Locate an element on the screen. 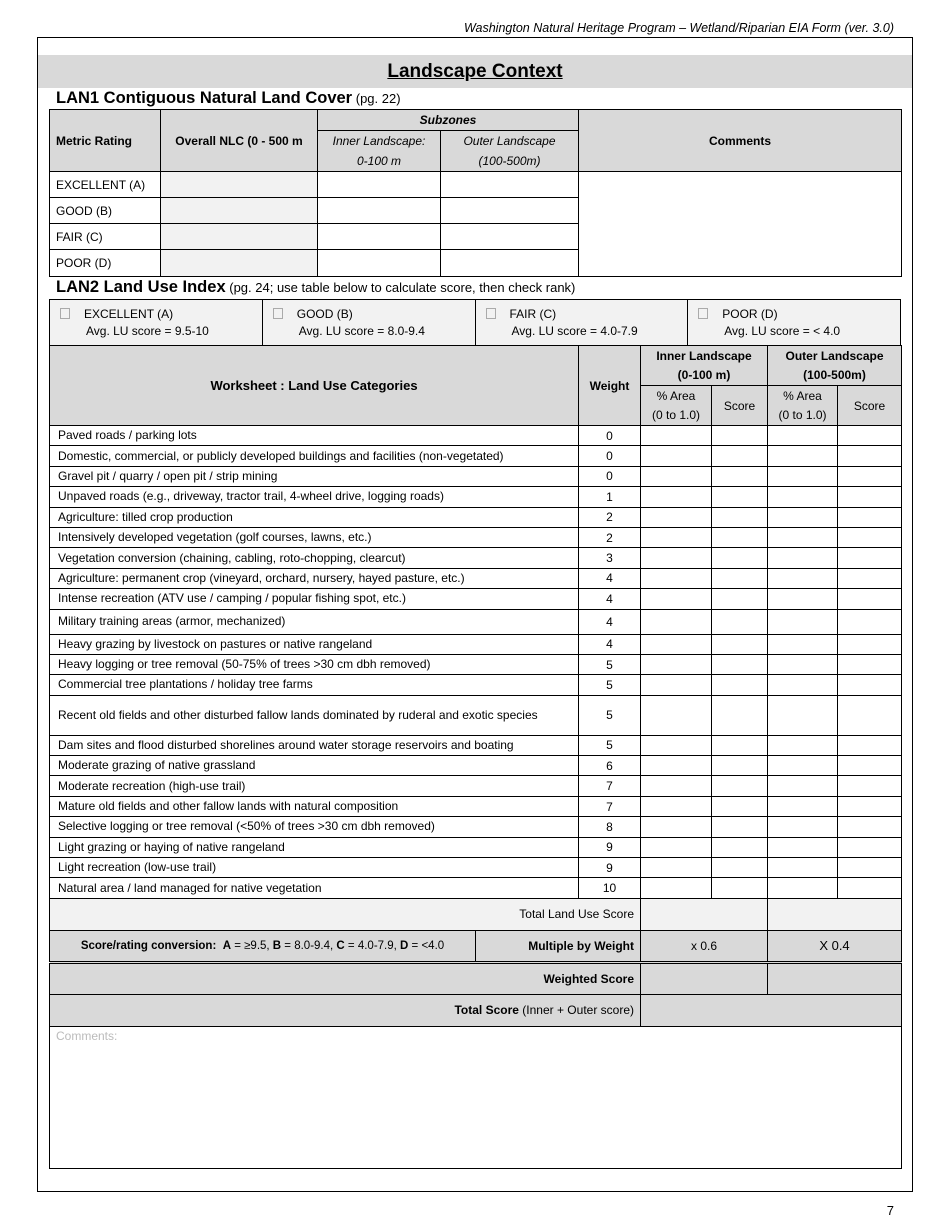 The image size is (950, 1230). outer-total-cell is located at coordinates (834, 914).